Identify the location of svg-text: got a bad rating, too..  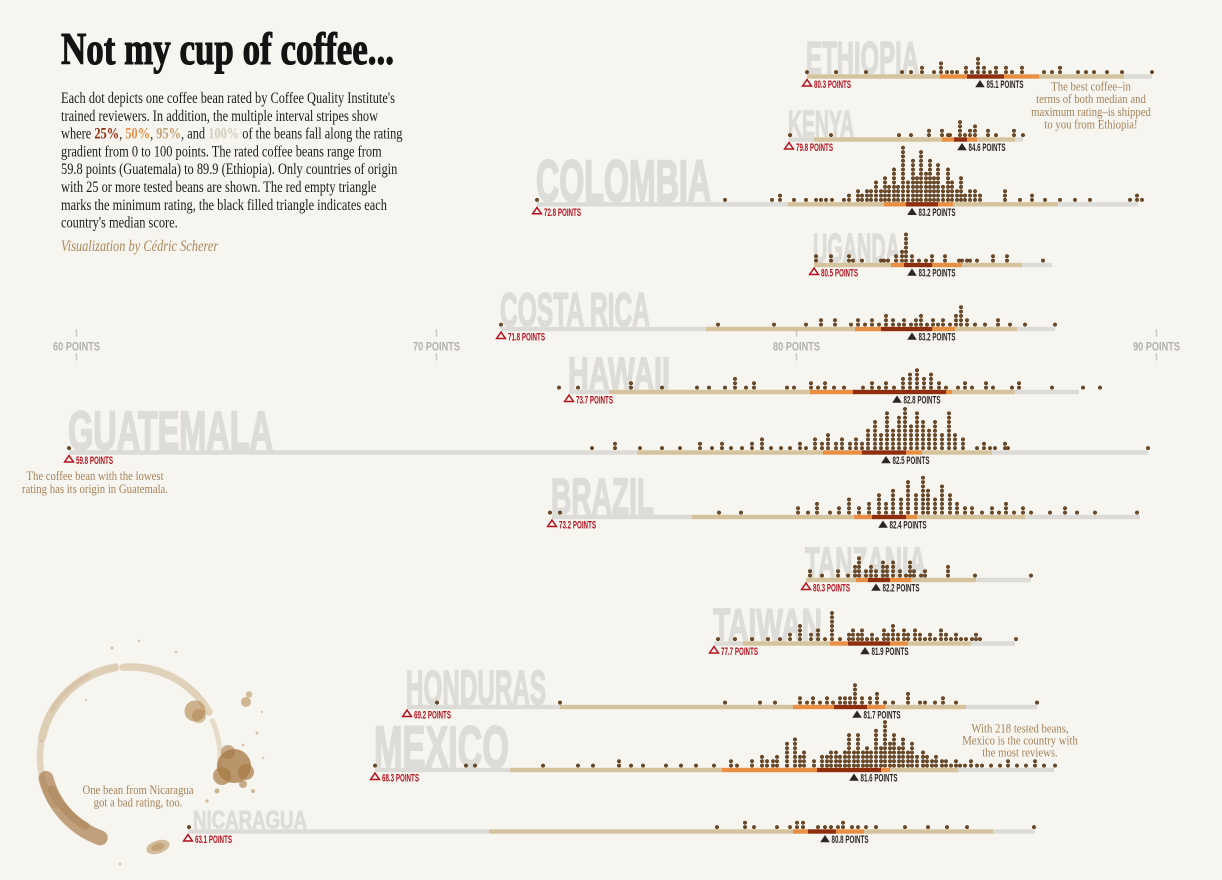
(138, 803).